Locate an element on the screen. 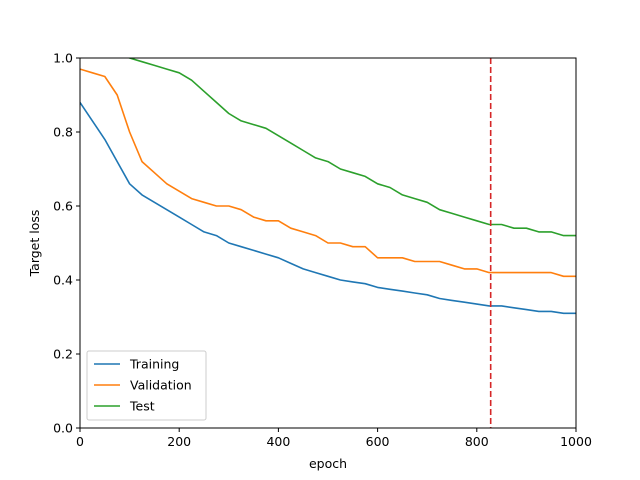 The image size is (640, 480). legend-label-test: Test is located at coordinates (142, 406).